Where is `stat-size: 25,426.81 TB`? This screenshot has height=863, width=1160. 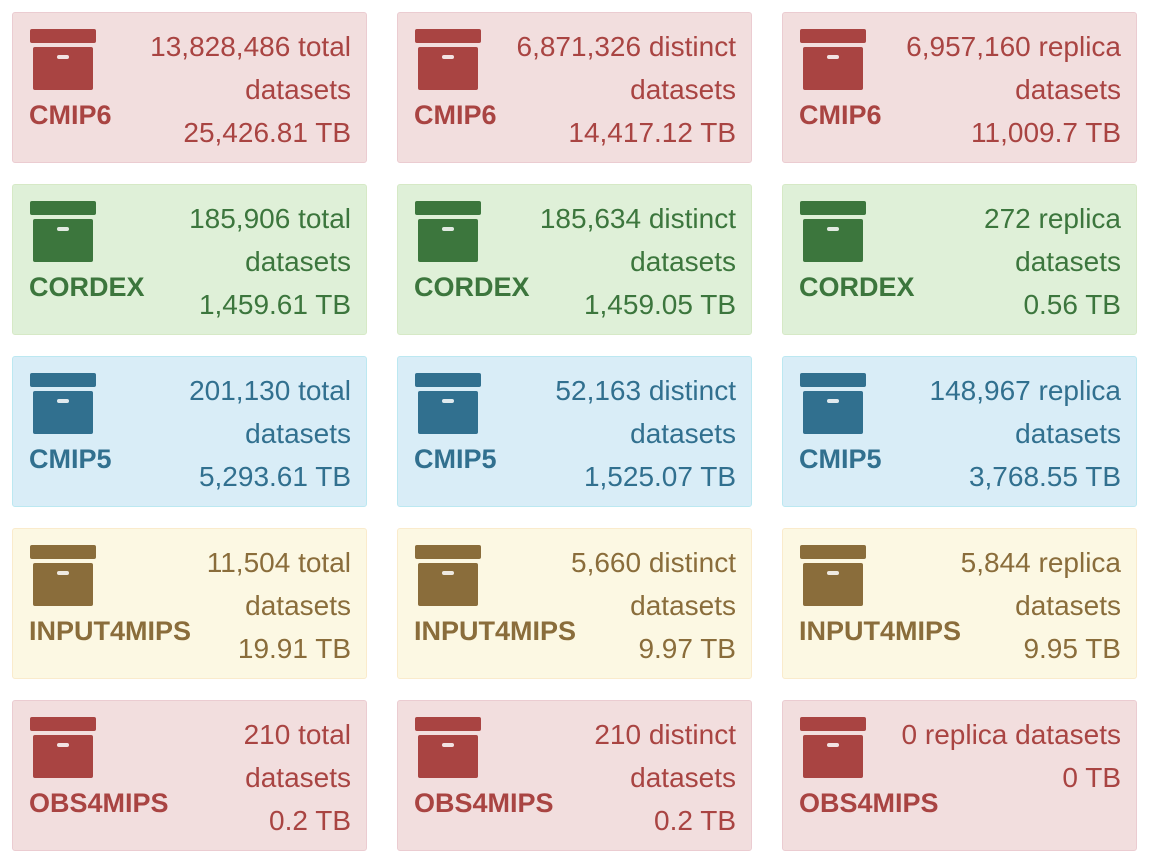 stat-size: 25,426.81 TB is located at coordinates (267, 132).